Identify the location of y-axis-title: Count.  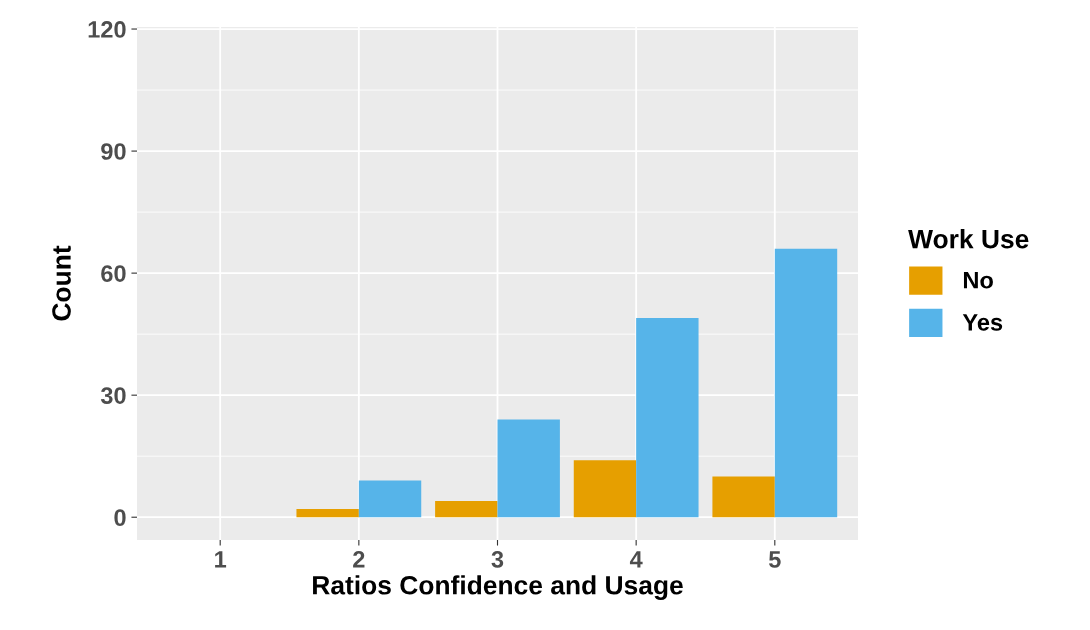
(61, 283).